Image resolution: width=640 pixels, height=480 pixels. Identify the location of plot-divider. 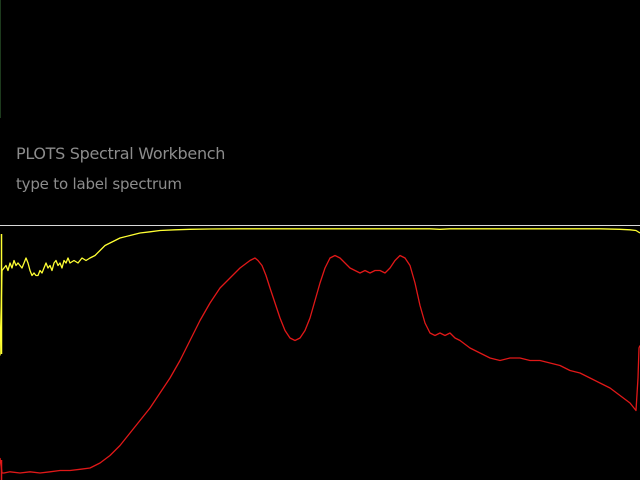
(320, 225).